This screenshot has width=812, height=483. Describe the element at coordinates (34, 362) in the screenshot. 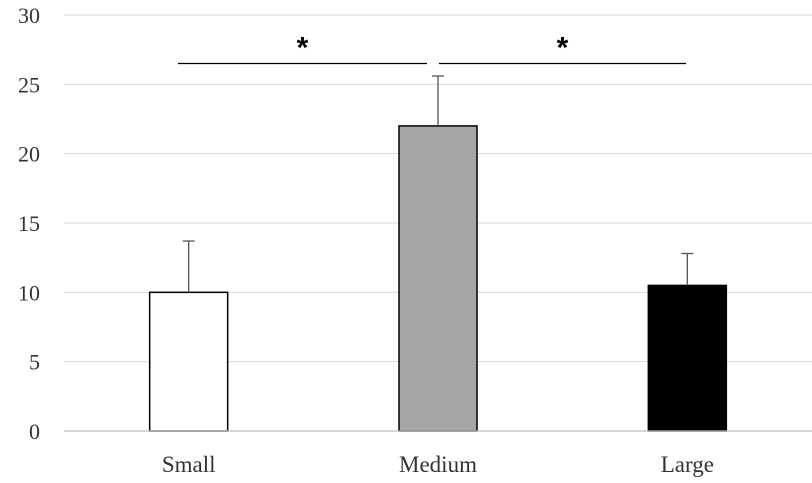

I see `y-tick-label: 5` at that location.